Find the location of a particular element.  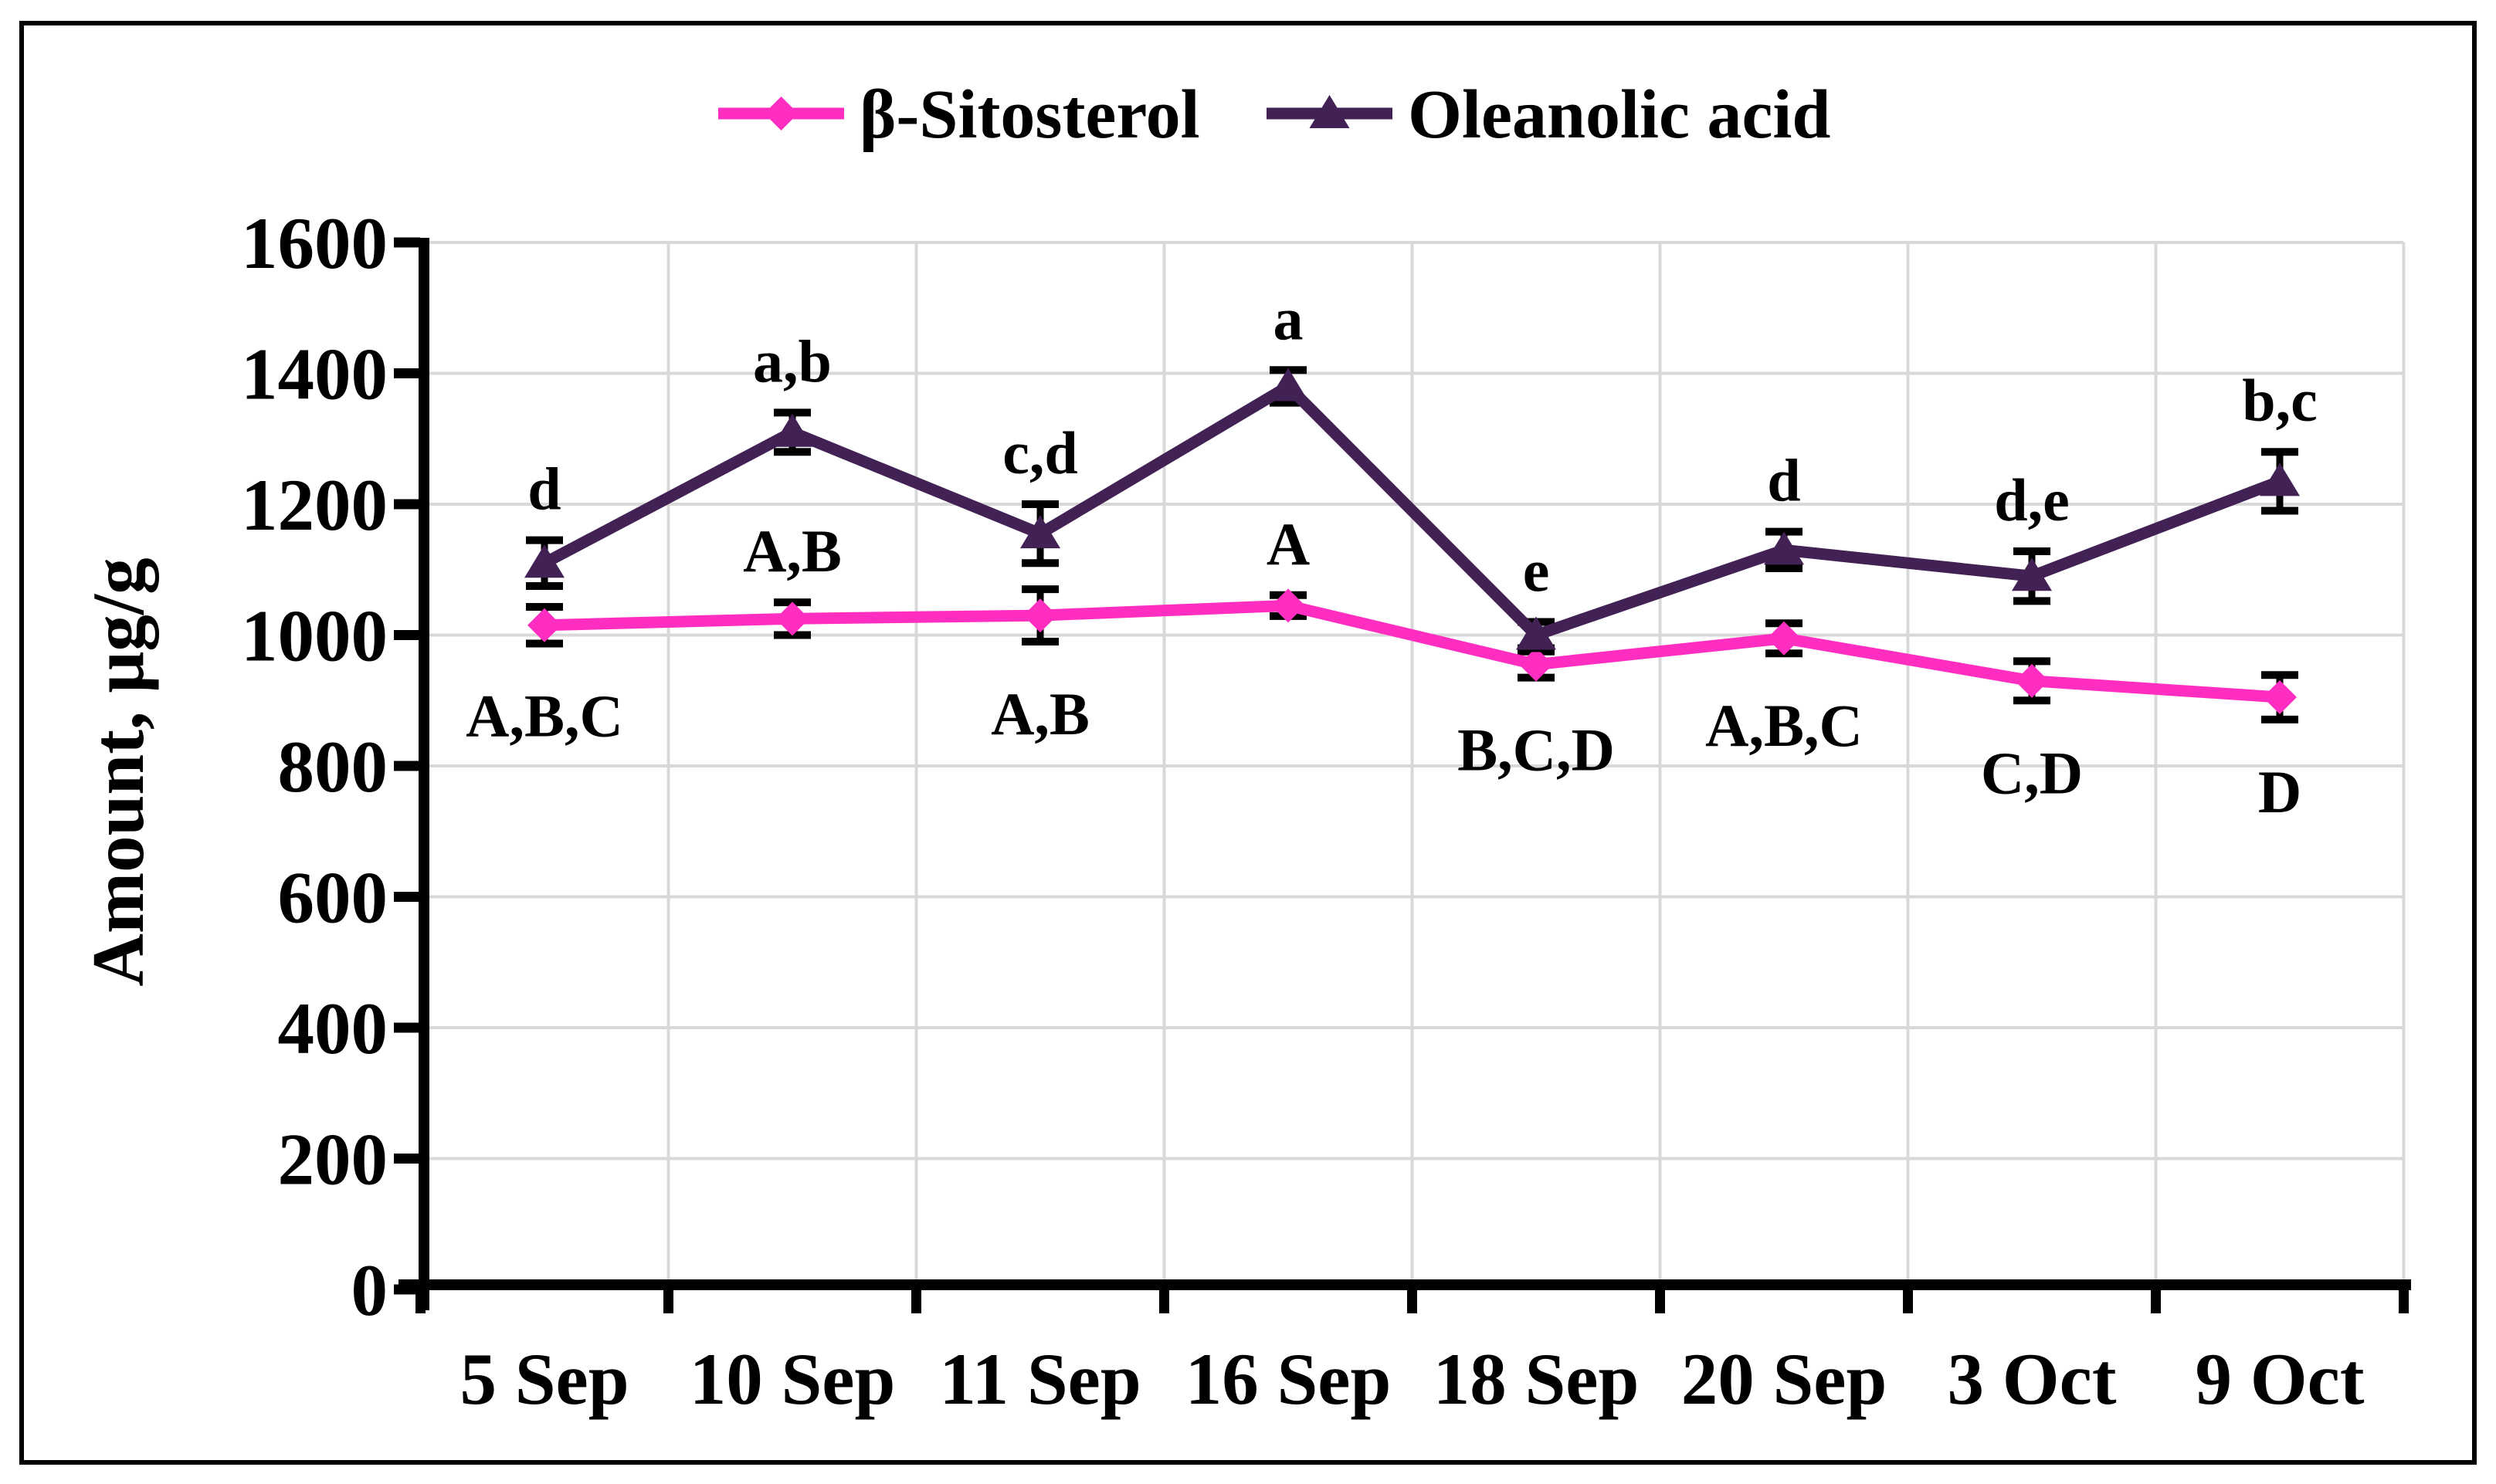

legend-label: Oleanolic acid is located at coordinates (1619, 114).